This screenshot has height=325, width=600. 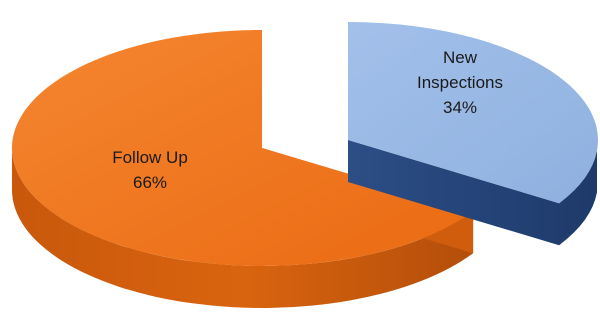 I want to click on slice-new-inspections-percent: 34%, so click(x=460, y=107).